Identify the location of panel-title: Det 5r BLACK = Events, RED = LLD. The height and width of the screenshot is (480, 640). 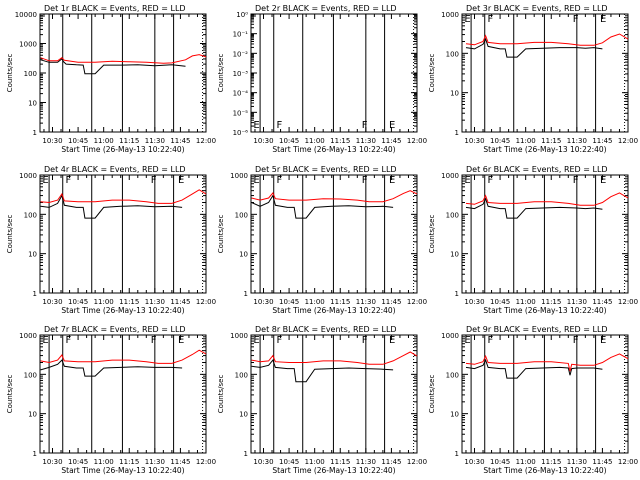
(326, 169).